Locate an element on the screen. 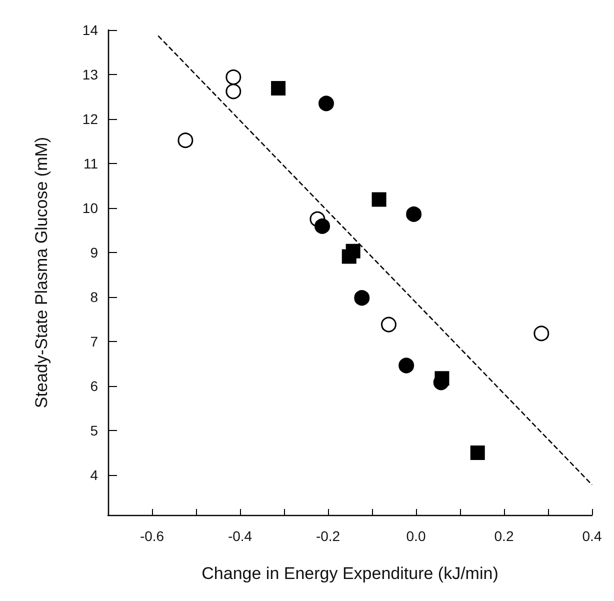 The width and height of the screenshot is (614, 601). x-axis-title: Change in Energy Expenditure (kJ/min) is located at coordinates (350, 573).